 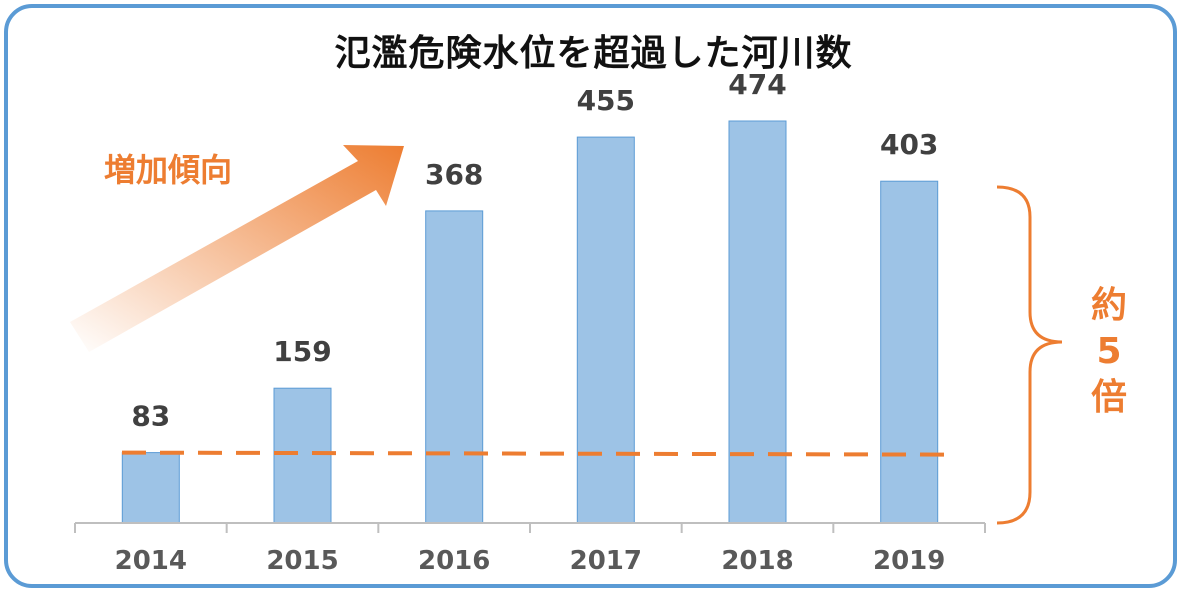 I want to click on value-label-2018: 474, so click(x=757, y=84).